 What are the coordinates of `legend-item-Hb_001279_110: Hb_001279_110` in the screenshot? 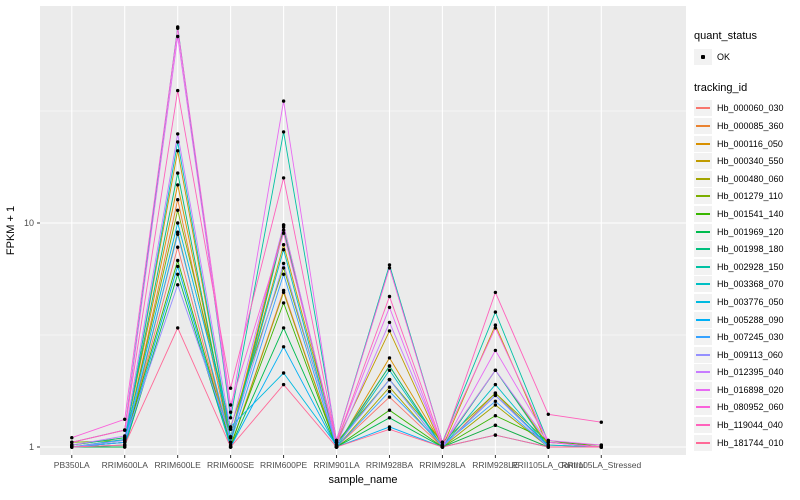 It's located at (746, 197).